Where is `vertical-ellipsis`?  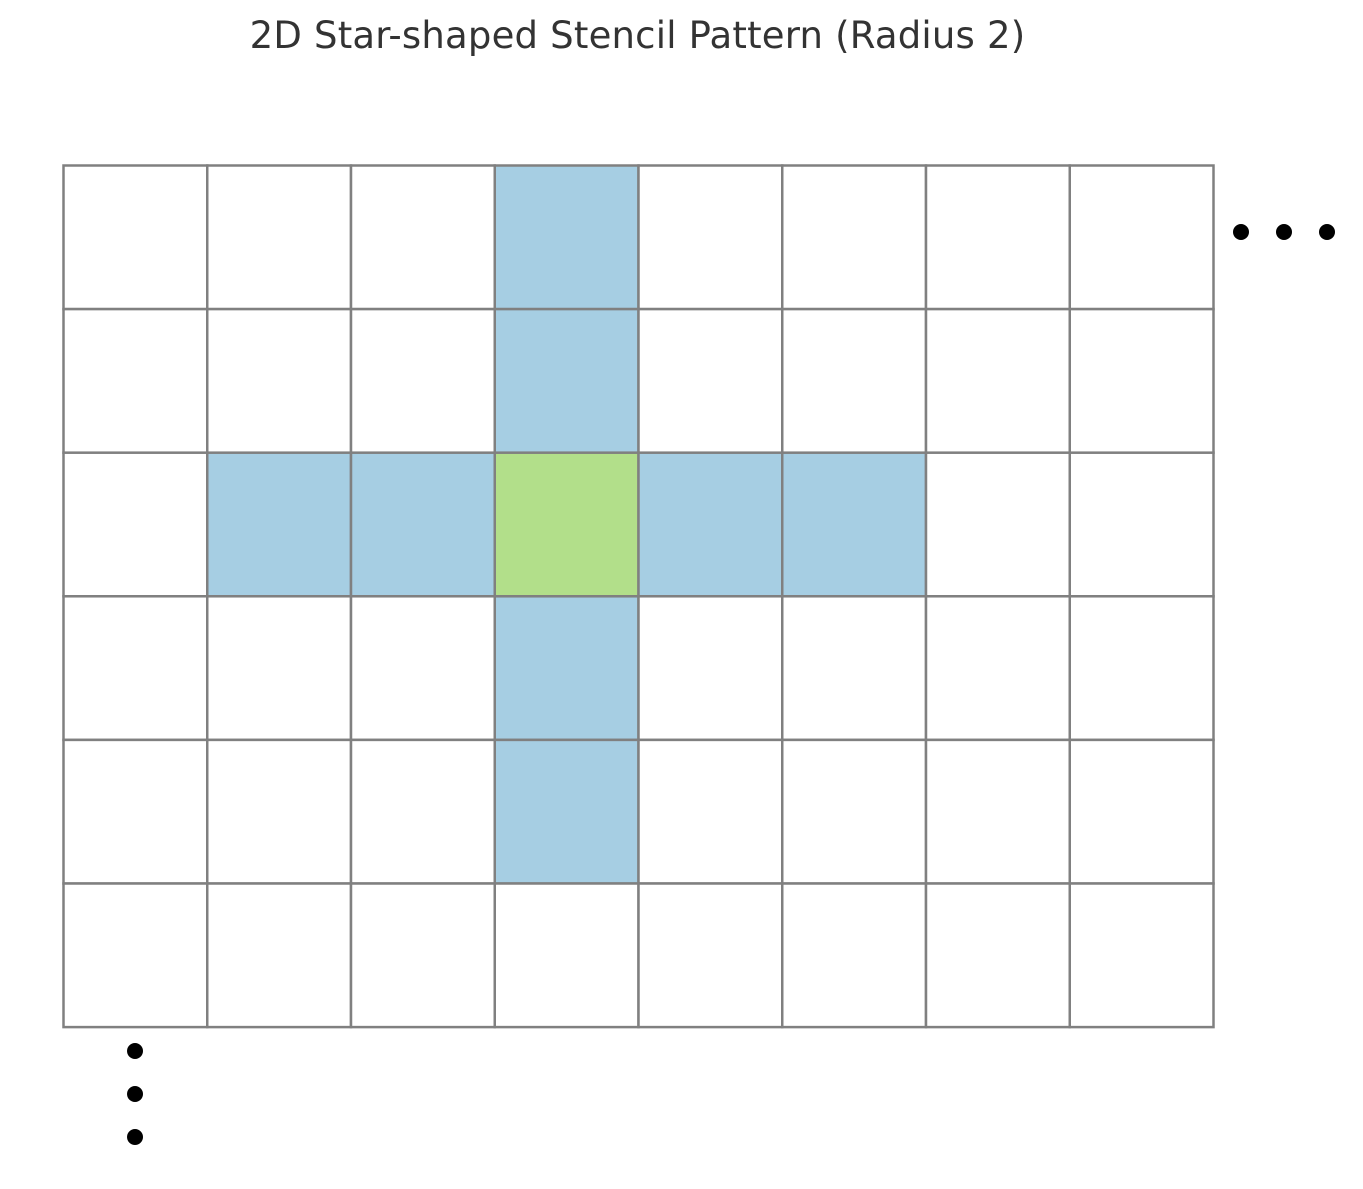
vertical-ellipsis is located at coordinates (135, 1094).